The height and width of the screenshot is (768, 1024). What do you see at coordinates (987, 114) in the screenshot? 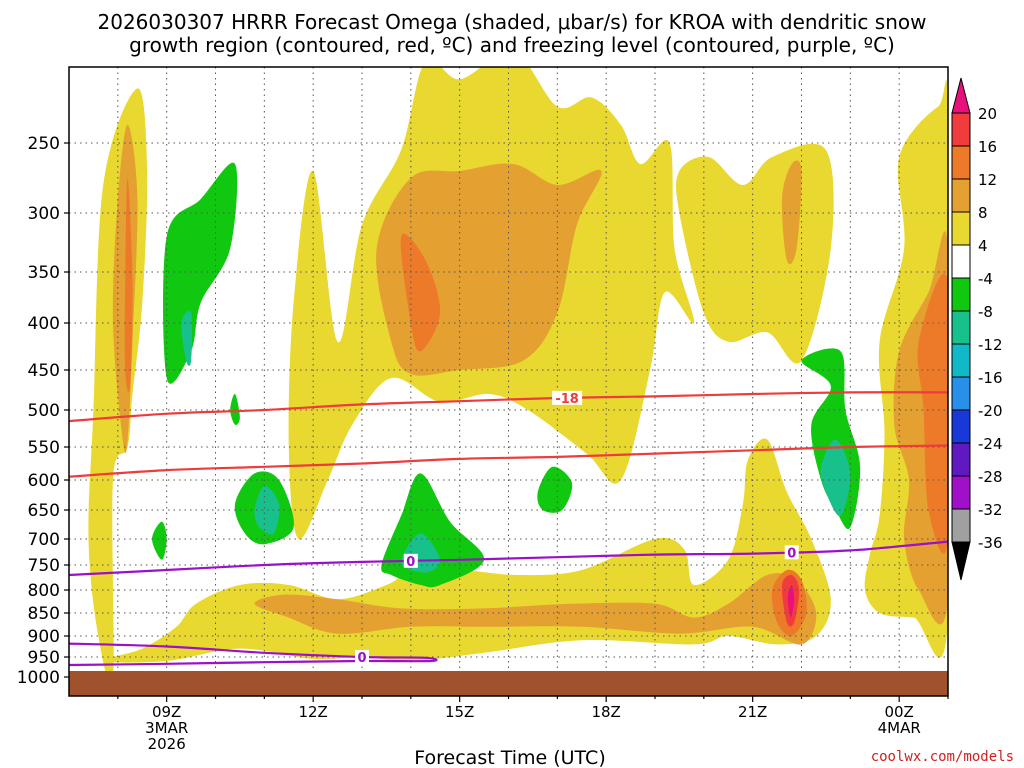
I see `colorbar-label: 20` at bounding box center [987, 114].